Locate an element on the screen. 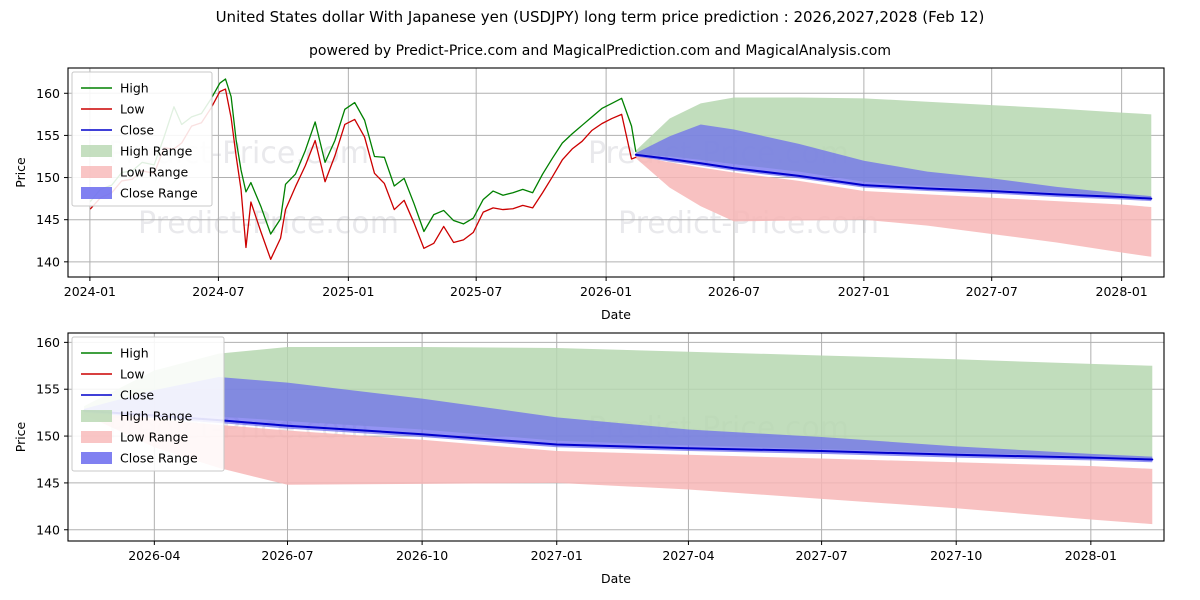 Image resolution: width=1200 pixels, height=600 pixels. close-forecast-line is located at coordinates (893, 176).